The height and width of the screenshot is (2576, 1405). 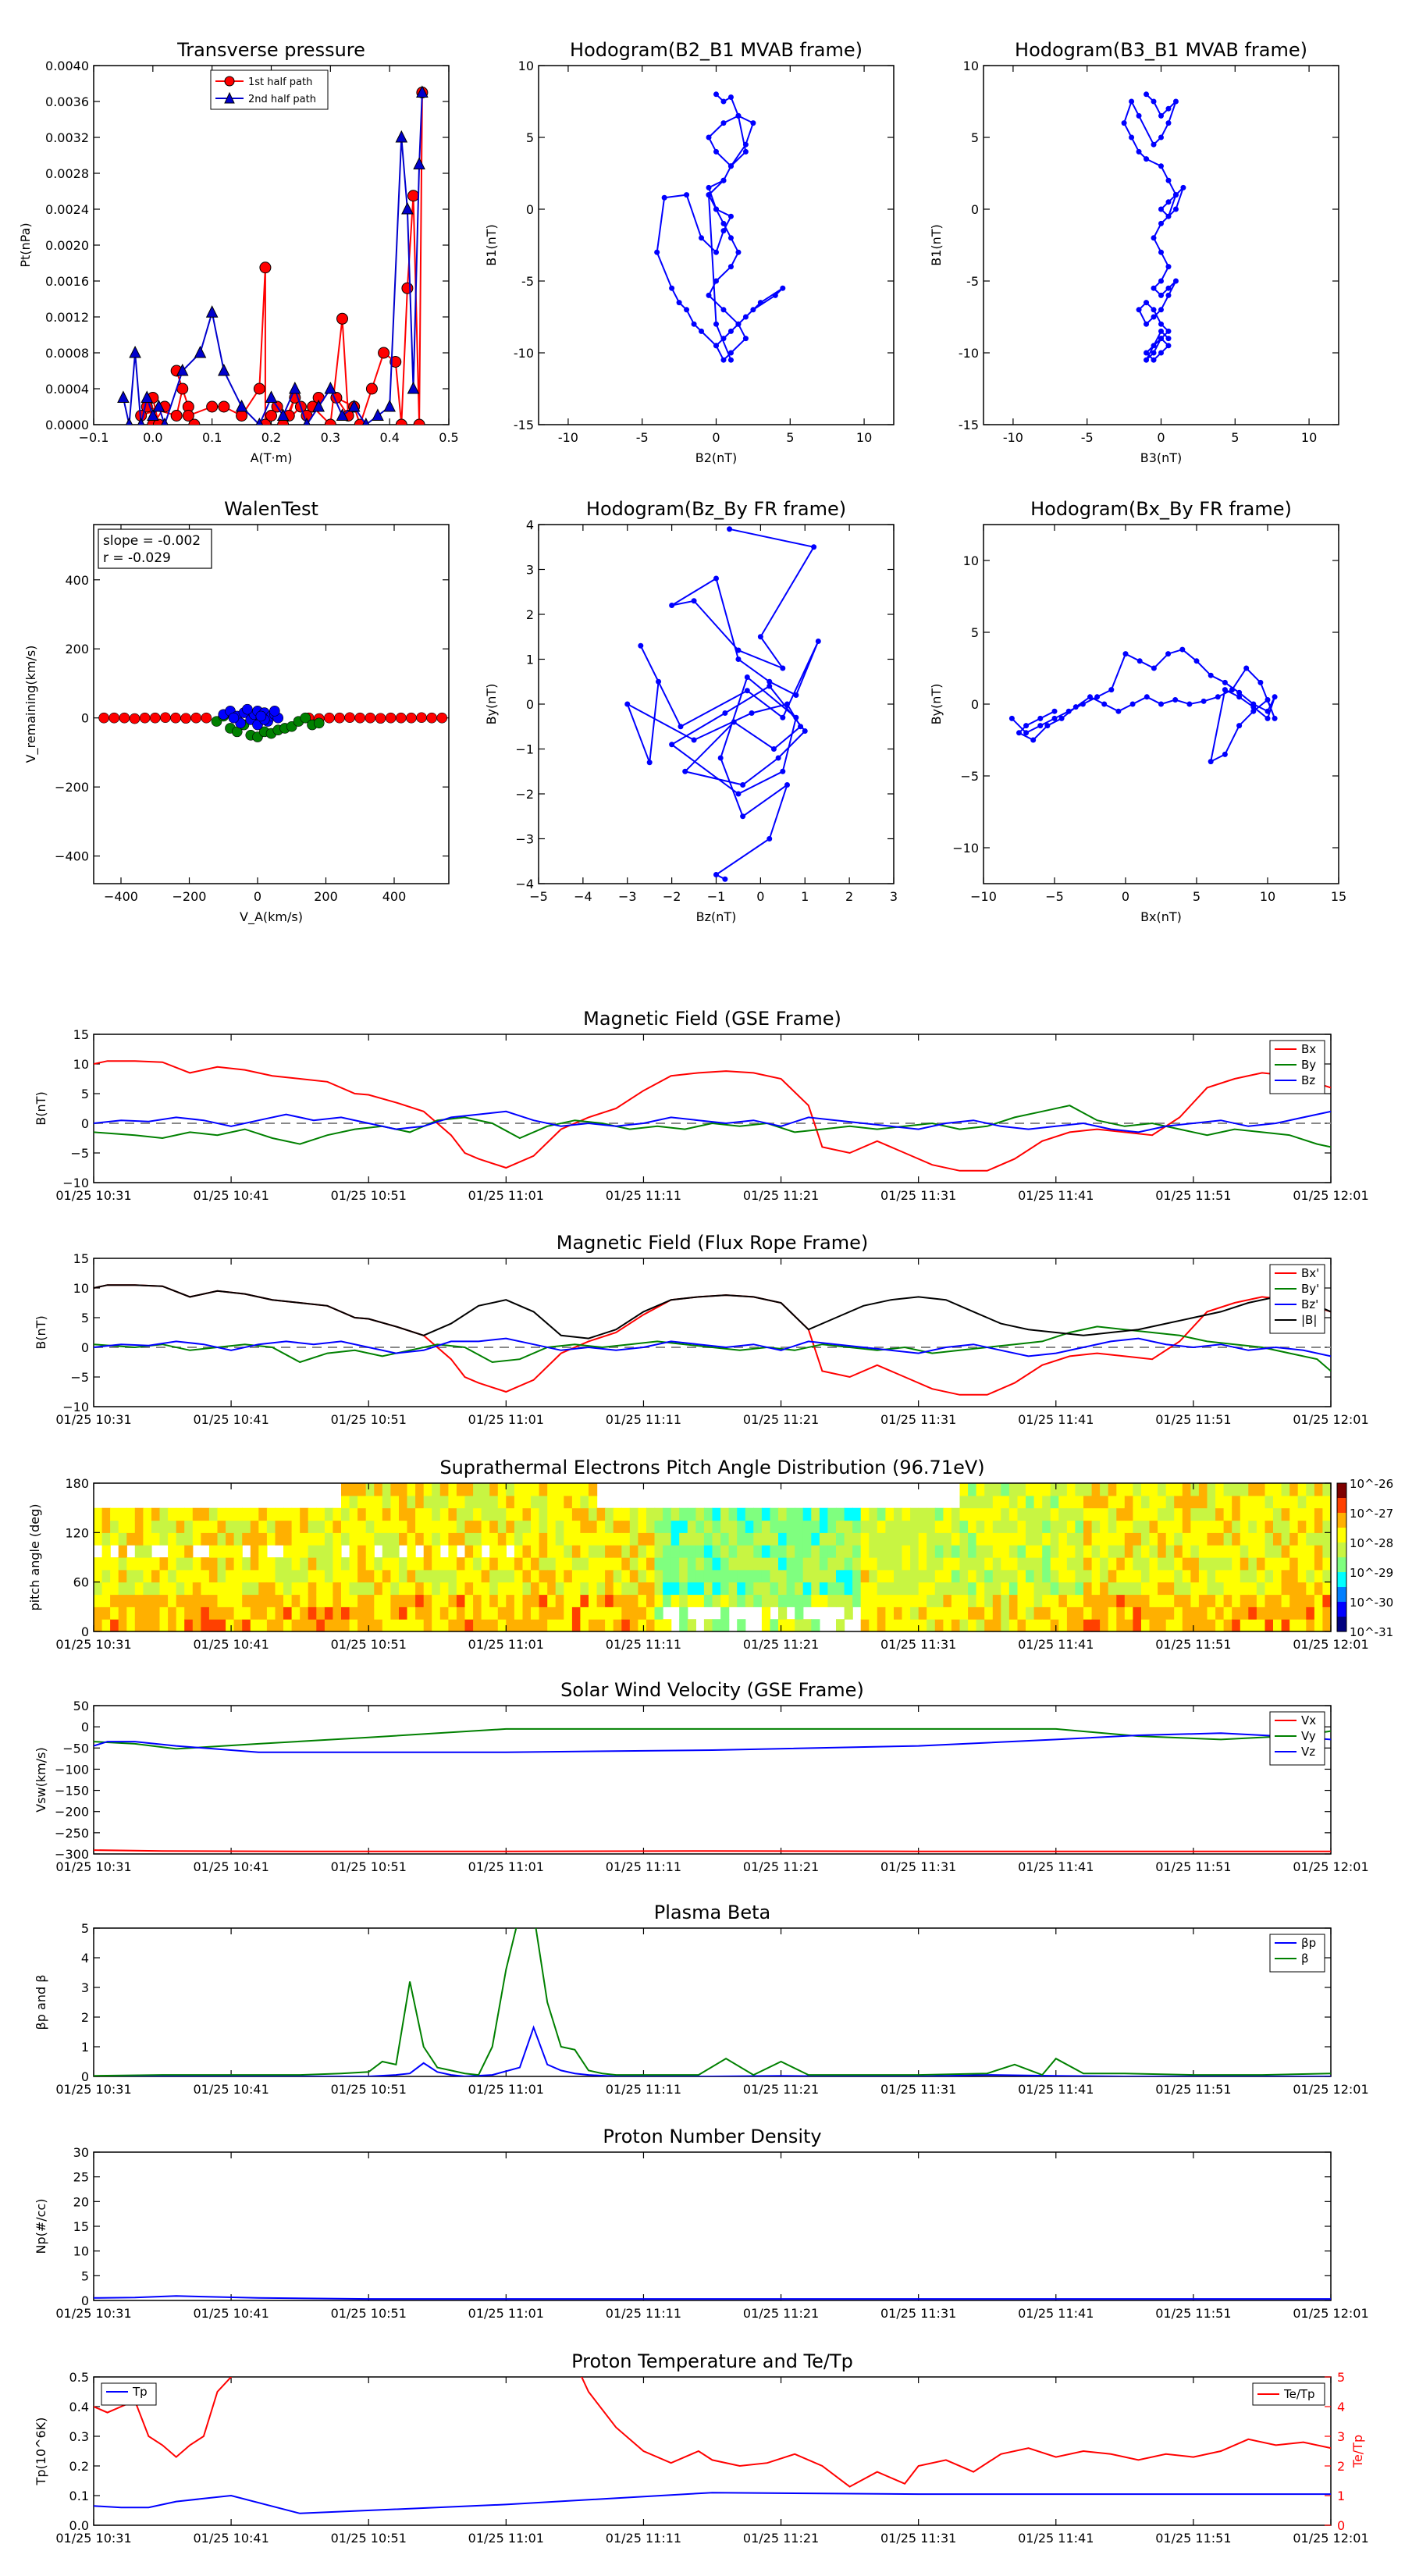 What do you see at coordinates (31, 704) in the screenshot?
I see `y-axis-label: V_remaining(km/s)` at bounding box center [31, 704].